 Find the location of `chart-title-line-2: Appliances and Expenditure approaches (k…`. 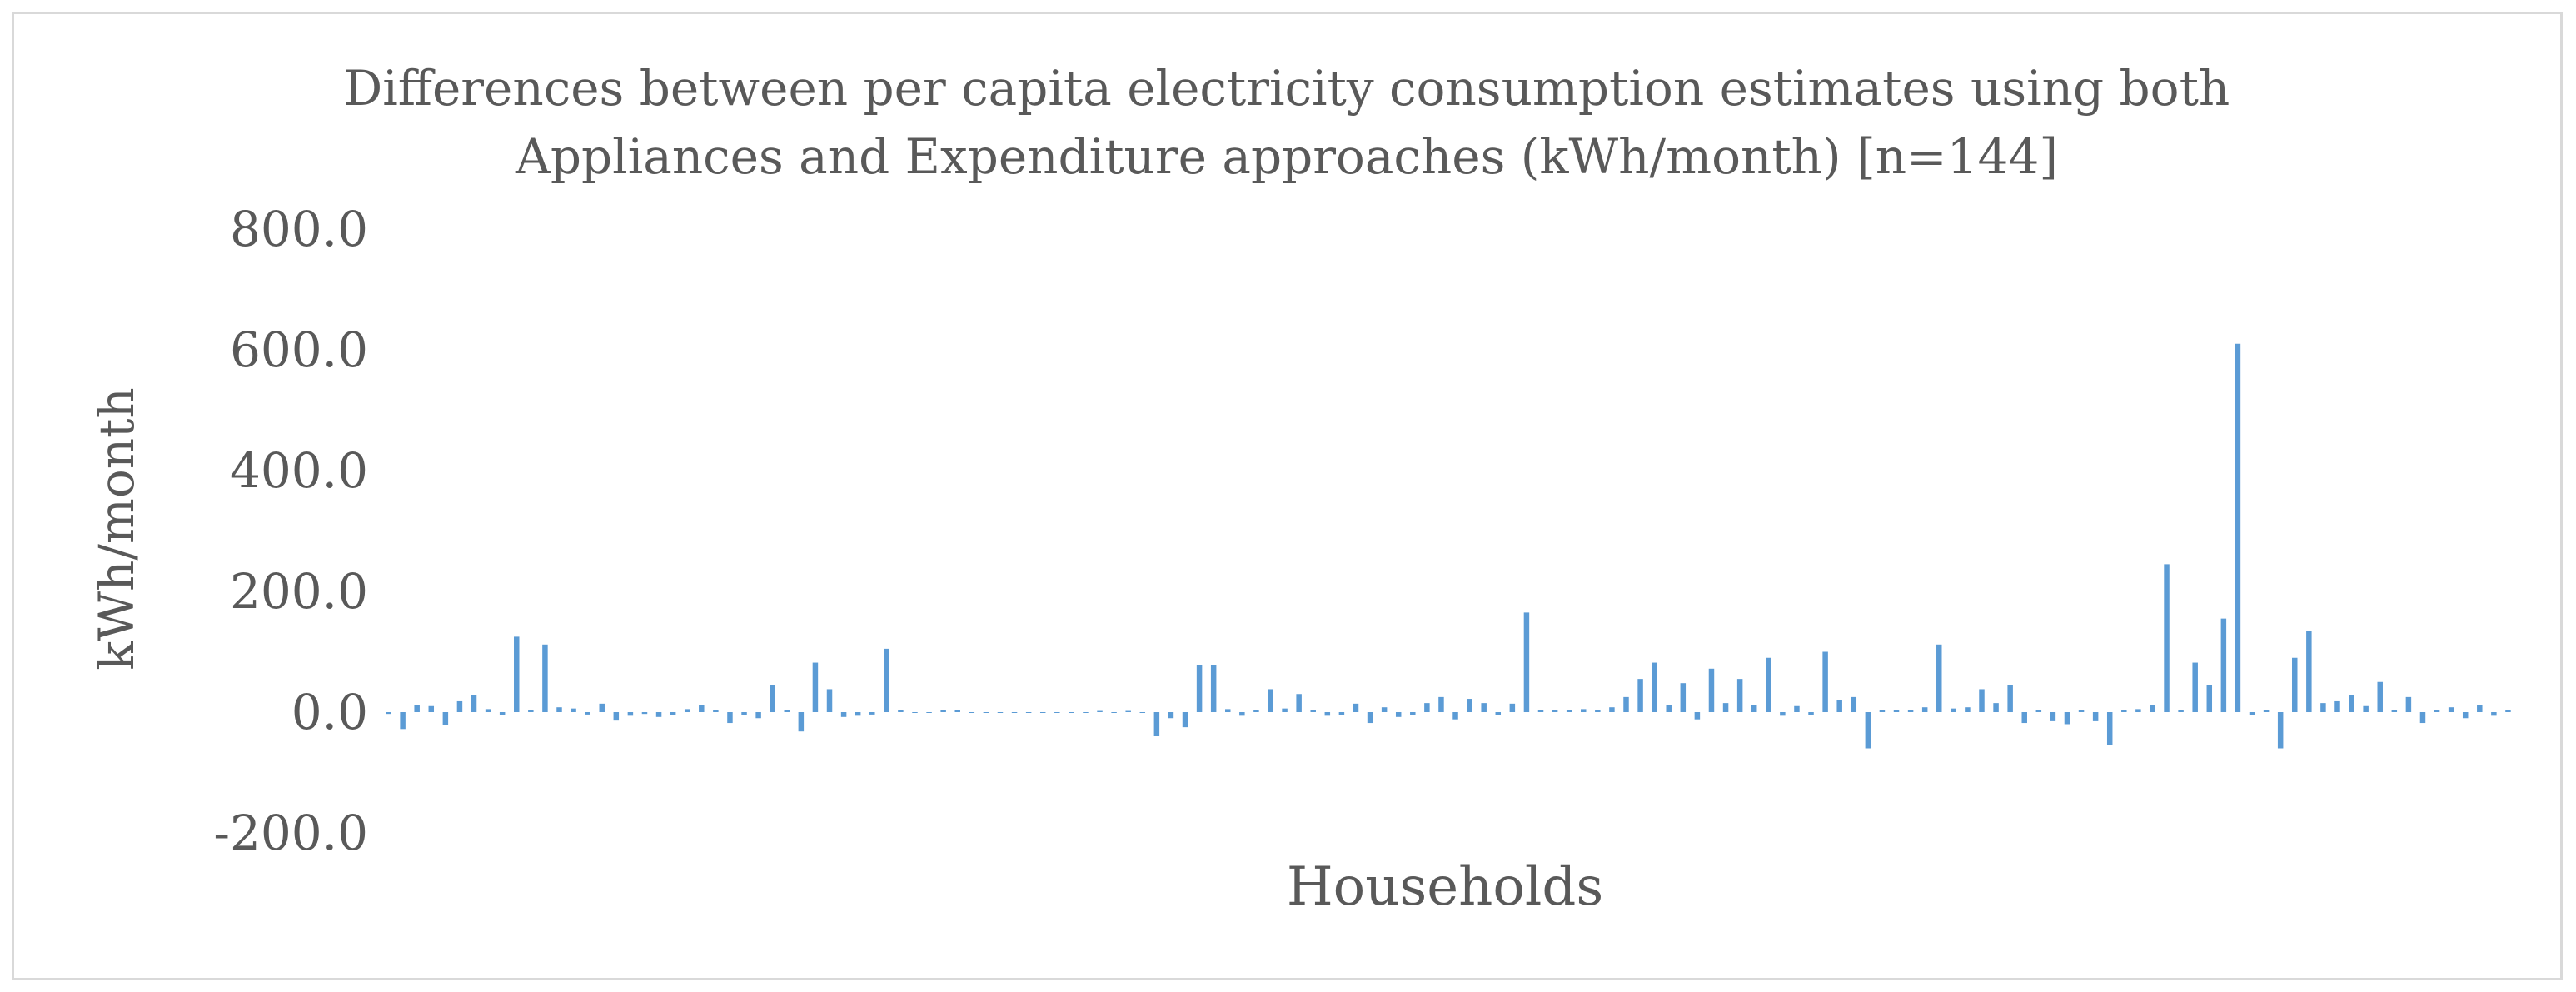

chart-title-line-2: Appliances and Expenditure approaches (k… is located at coordinates (1286, 156).